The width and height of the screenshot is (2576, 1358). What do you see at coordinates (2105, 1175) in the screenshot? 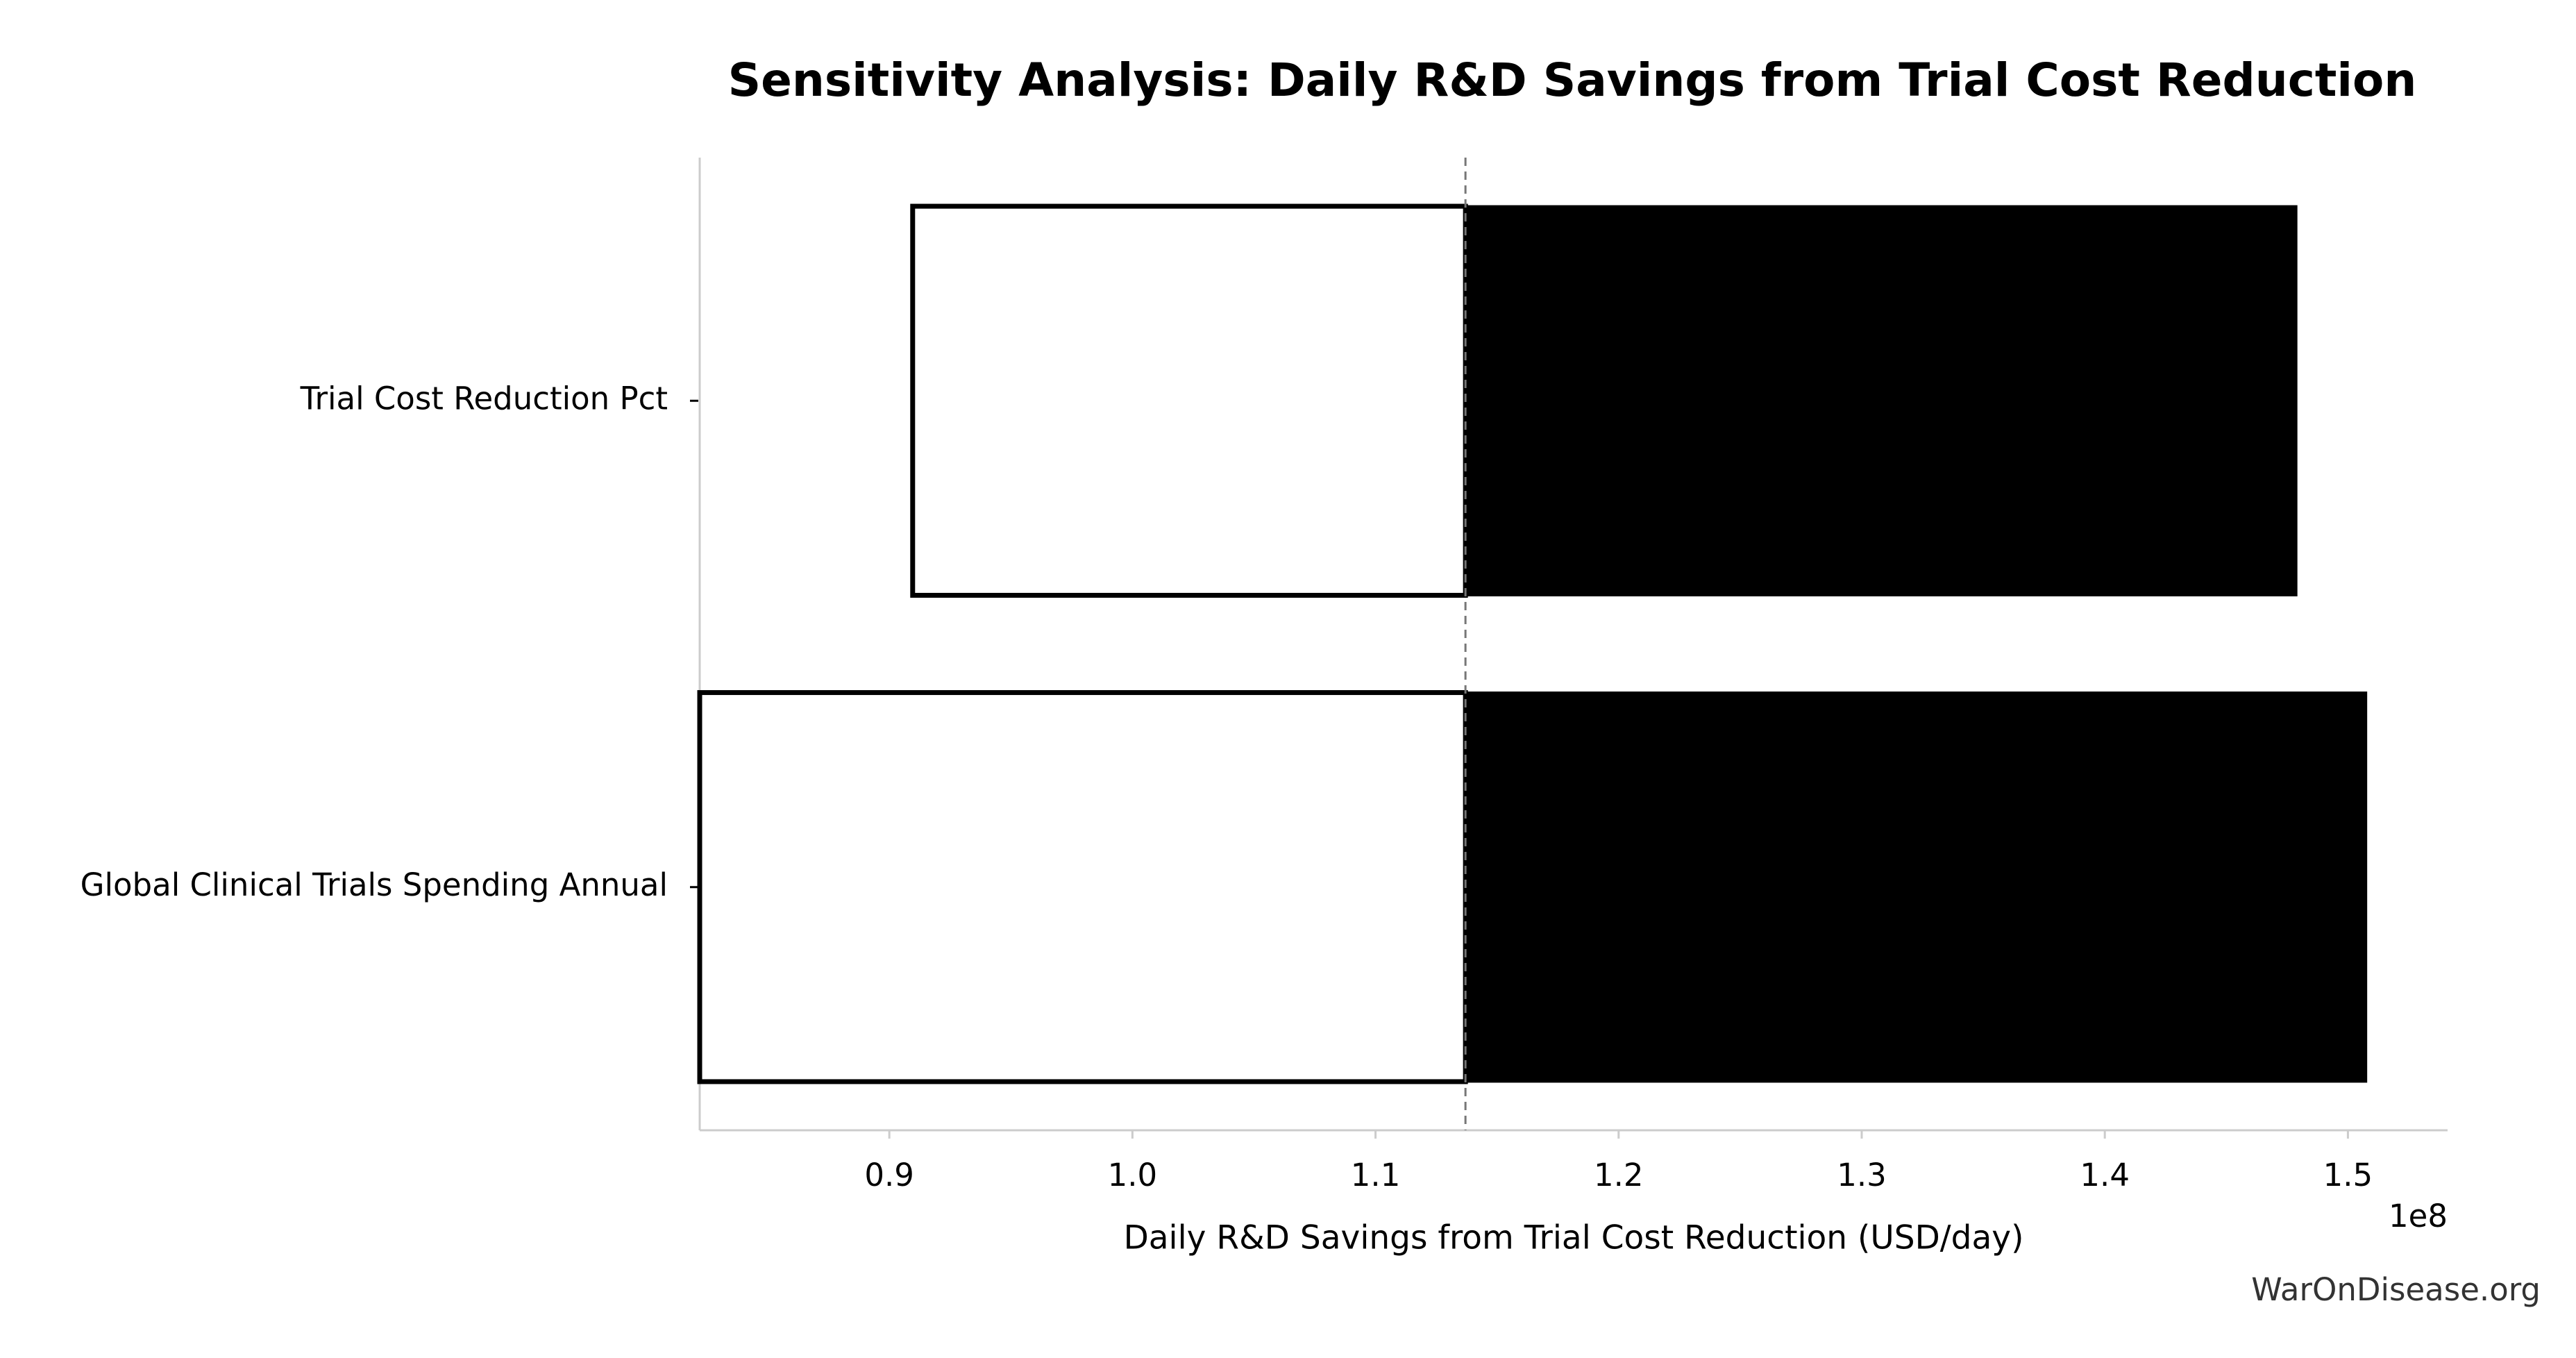
I see `x-tick-label: 1.4` at bounding box center [2105, 1175].